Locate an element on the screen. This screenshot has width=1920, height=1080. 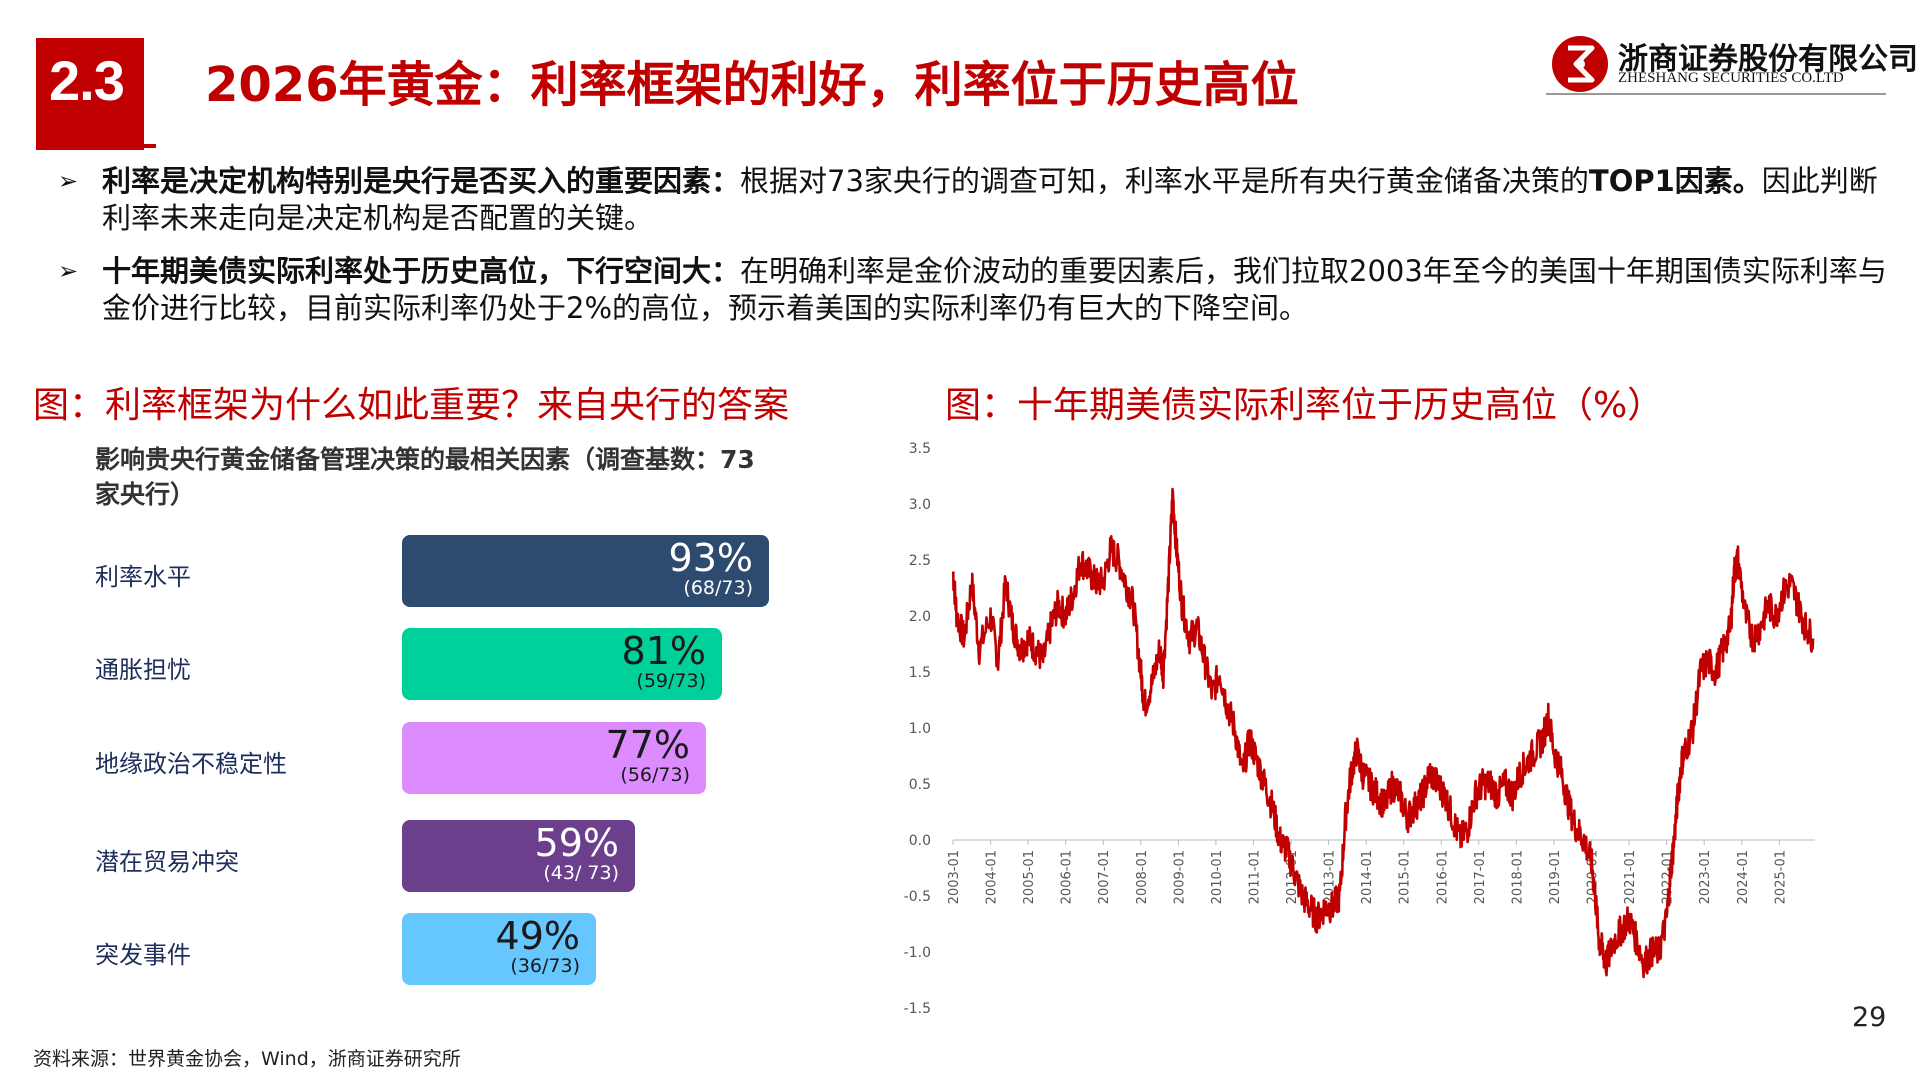
bar-category-label: 地缘政治不稳定性 is located at coordinates (191, 764).